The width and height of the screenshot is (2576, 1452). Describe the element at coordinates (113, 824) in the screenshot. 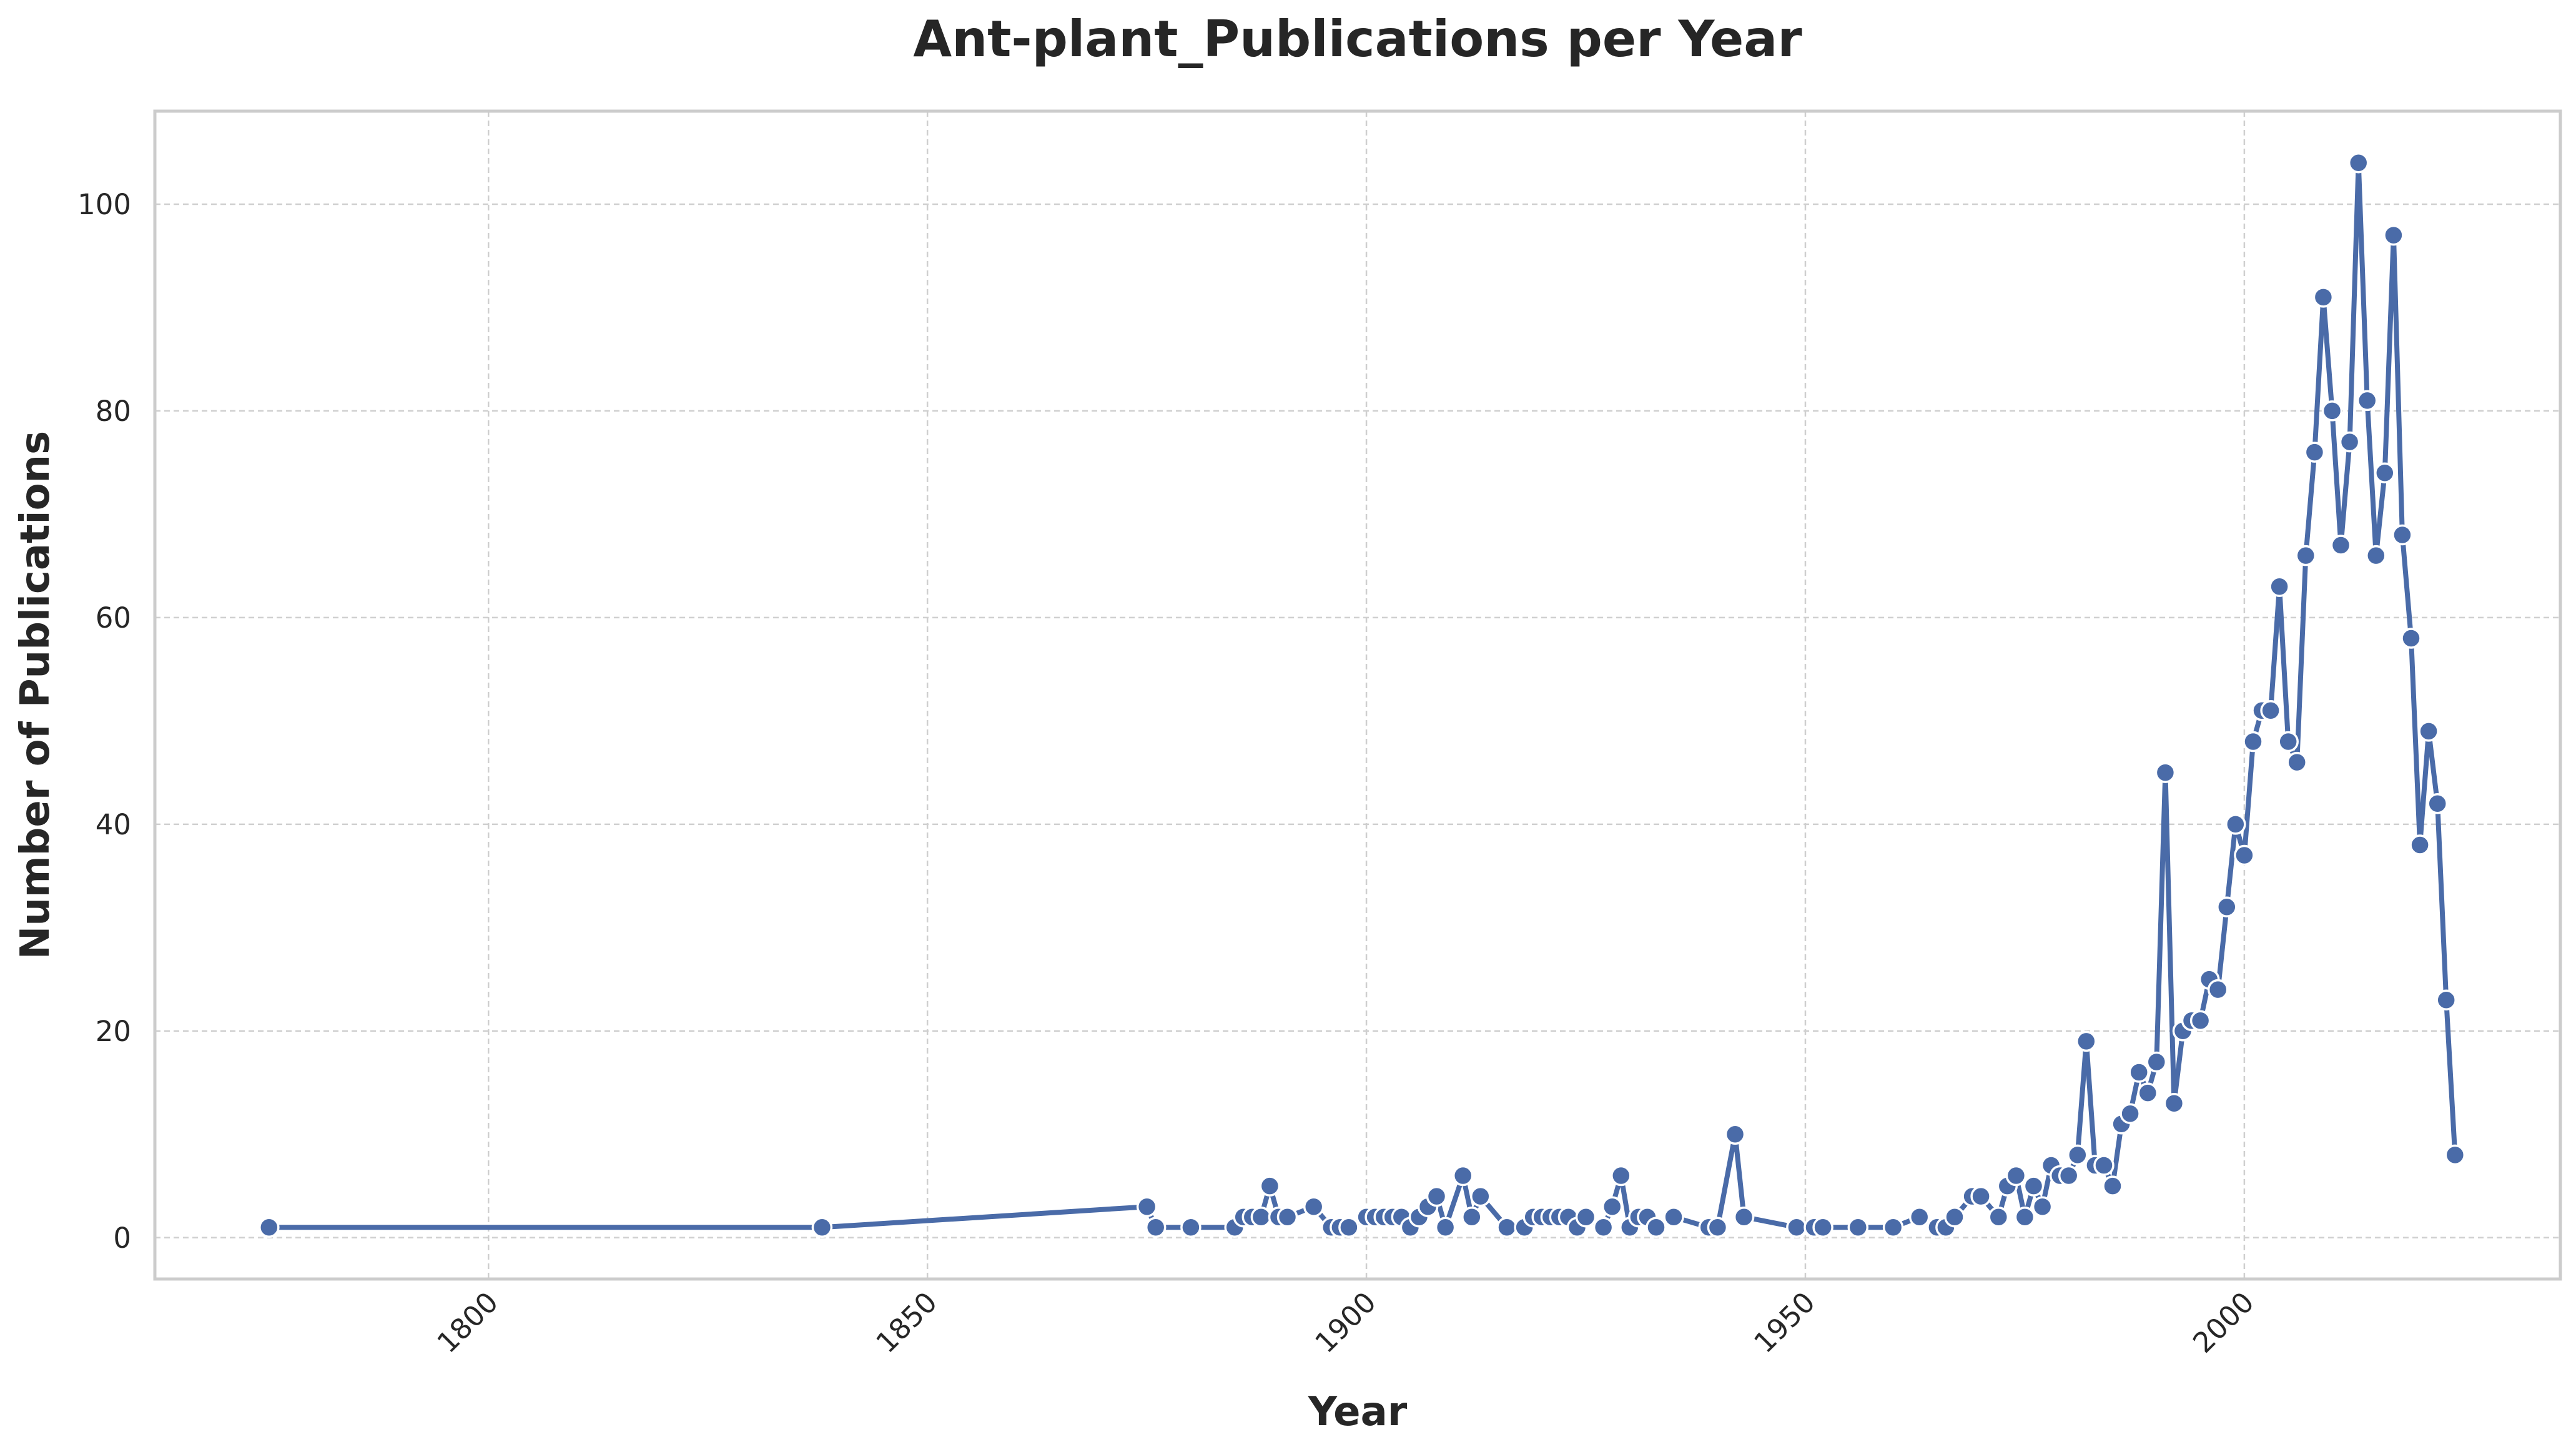

I see `y-tick-label: 40` at that location.